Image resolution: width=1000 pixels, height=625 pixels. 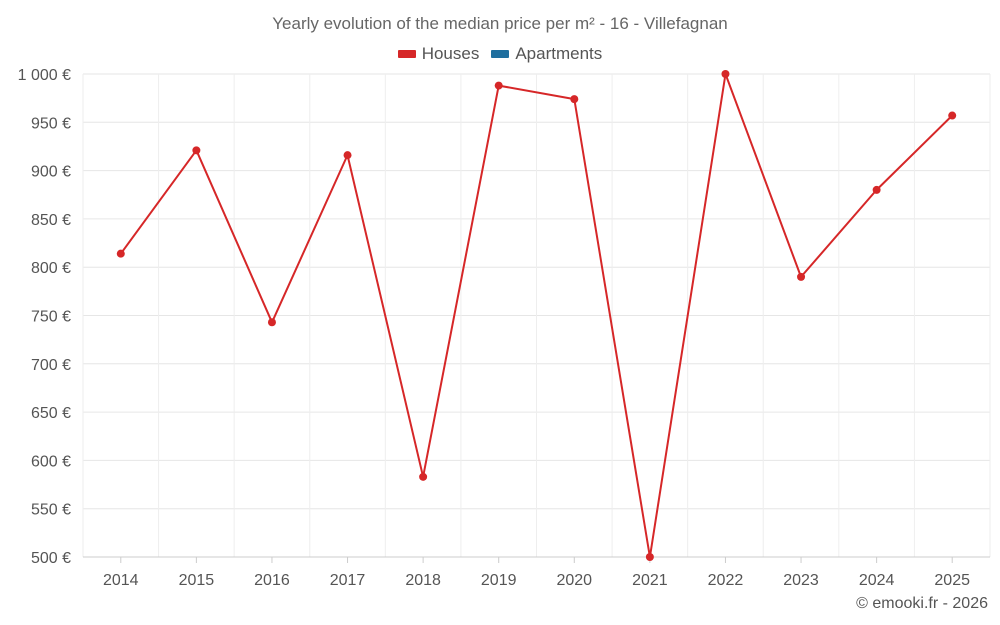 I want to click on y-tick-label: 550 €, so click(x=51, y=510).